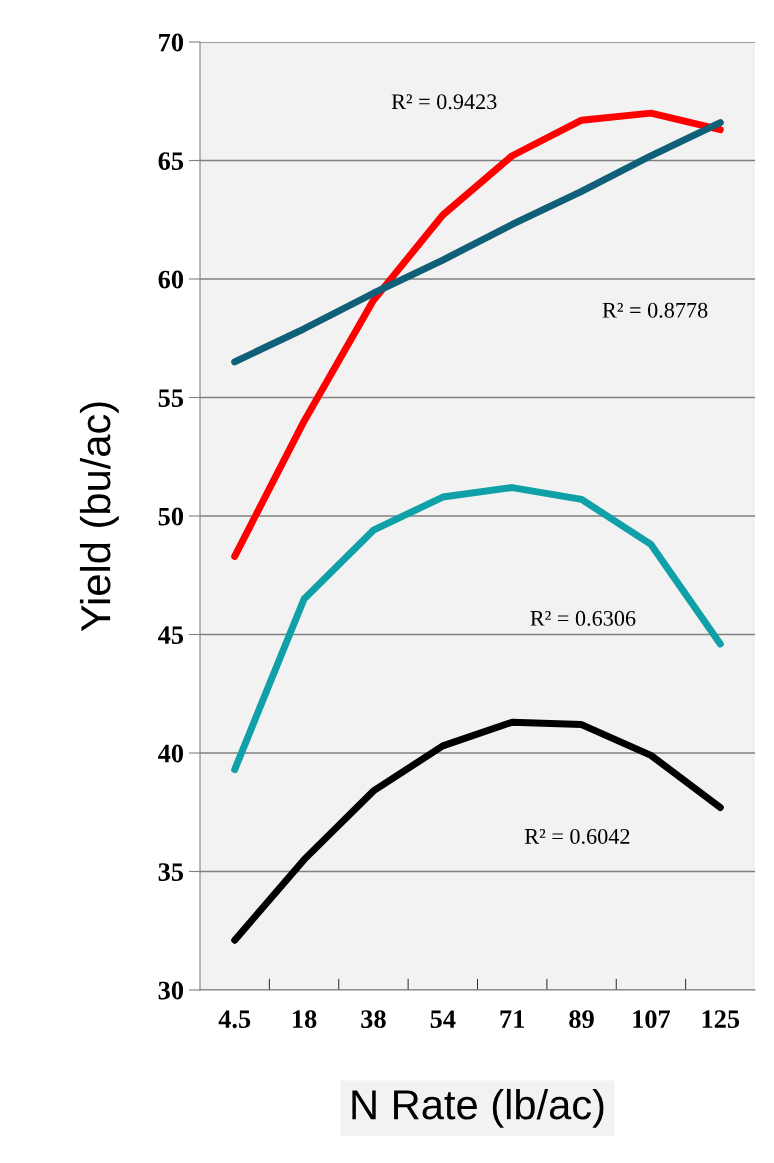 The height and width of the screenshot is (1163, 774). Describe the element at coordinates (373, 1019) in the screenshot. I see `x-tick-label: 38` at that location.